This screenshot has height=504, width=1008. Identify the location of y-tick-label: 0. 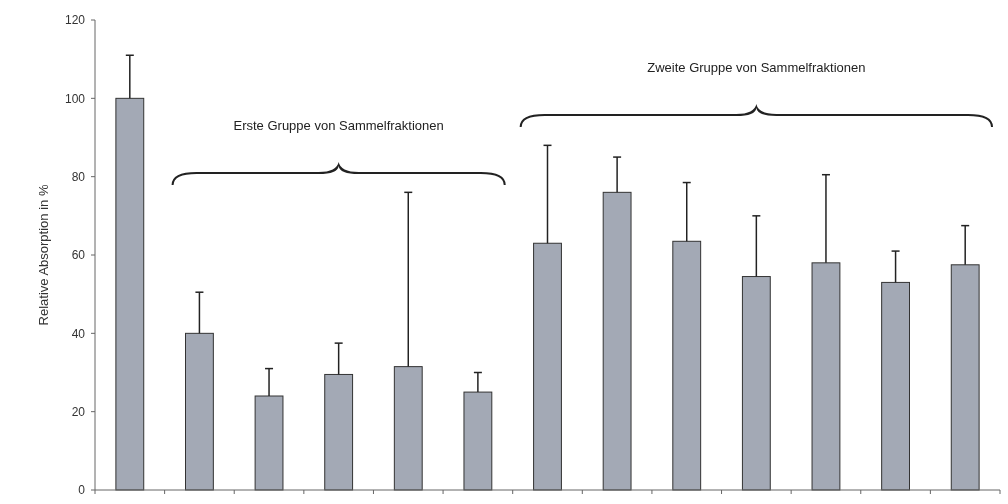
(82, 490).